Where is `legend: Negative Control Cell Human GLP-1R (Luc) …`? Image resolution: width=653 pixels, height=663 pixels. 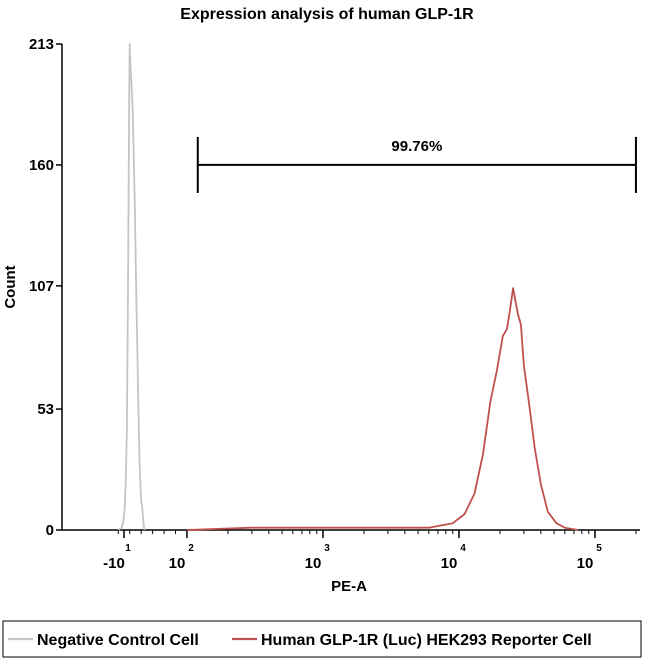
legend: Negative Control Cell Human GLP-1R (Luc) … is located at coordinates (322, 639).